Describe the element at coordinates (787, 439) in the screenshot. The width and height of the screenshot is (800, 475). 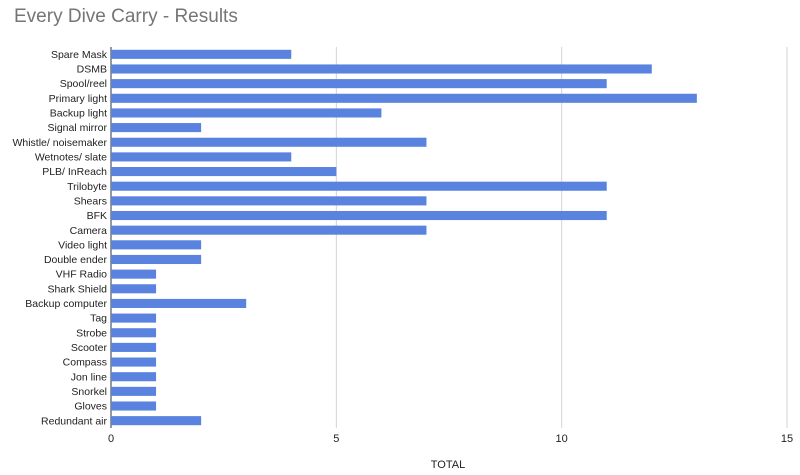
I see `x-tick-label: 15` at that location.